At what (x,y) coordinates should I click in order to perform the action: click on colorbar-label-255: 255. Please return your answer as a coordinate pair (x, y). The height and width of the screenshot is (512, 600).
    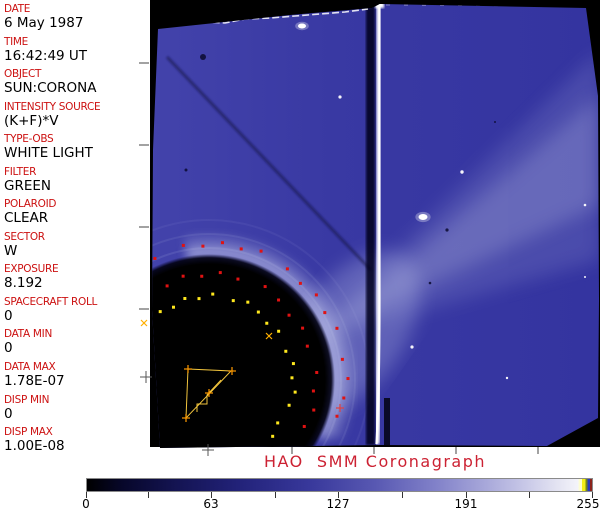
    Looking at the image, I should click on (588, 504).